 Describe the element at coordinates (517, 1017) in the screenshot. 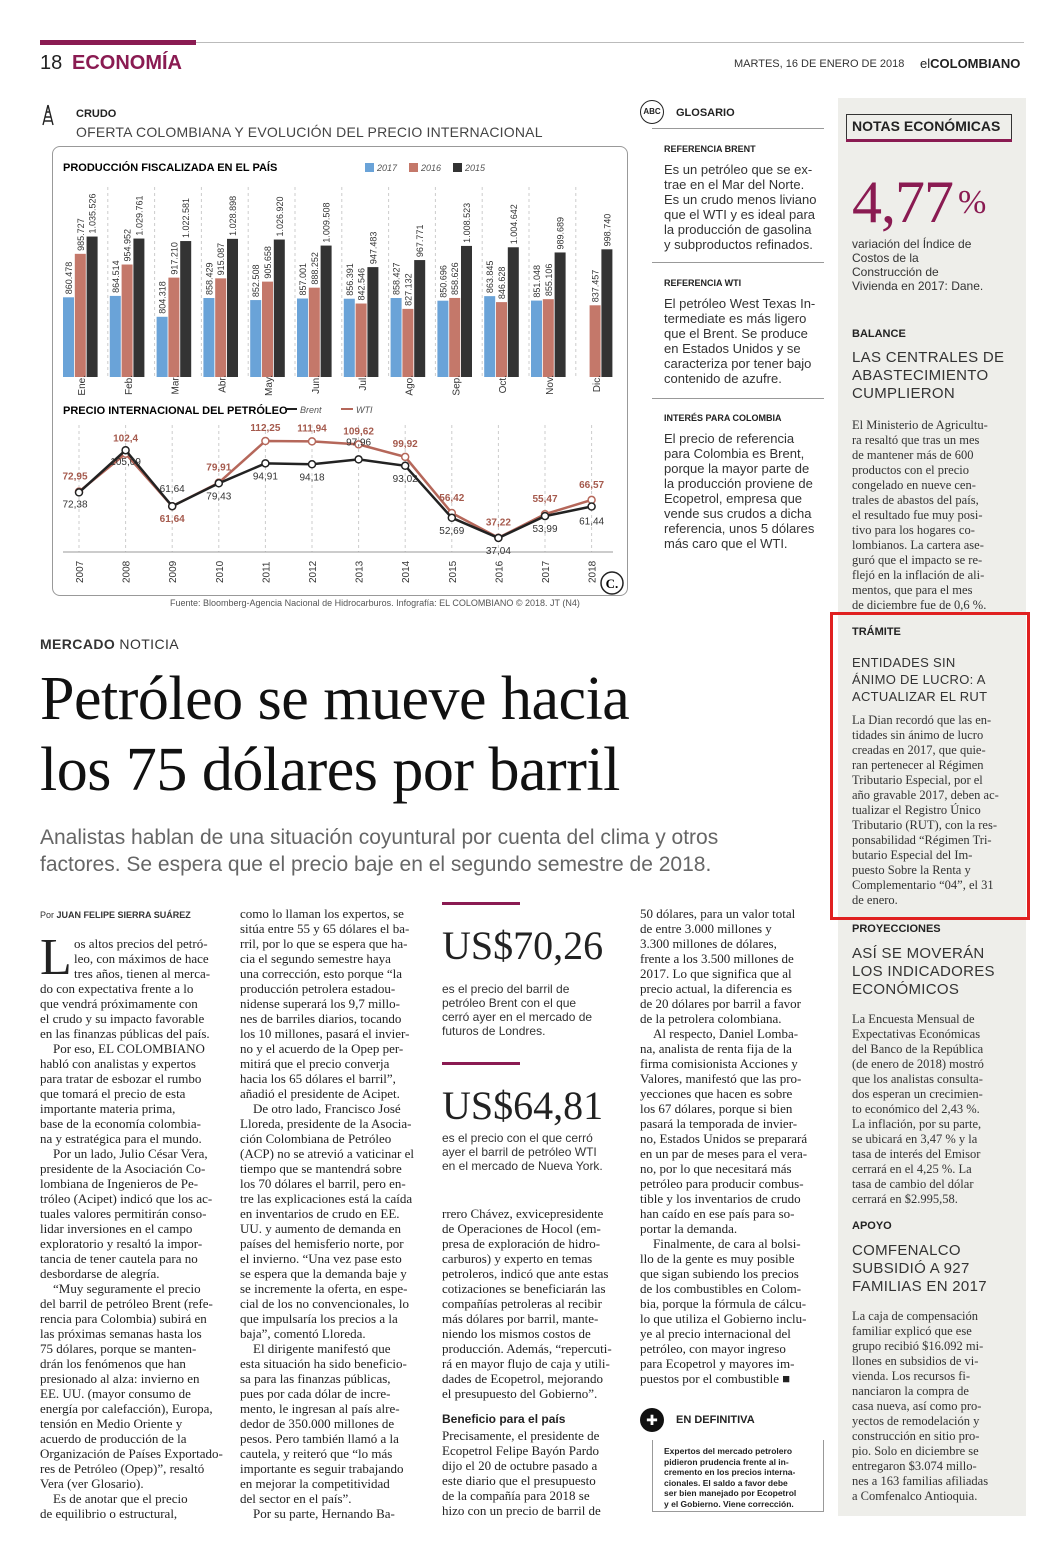

I see `text-line: cerró ayer en el mercado de` at that location.